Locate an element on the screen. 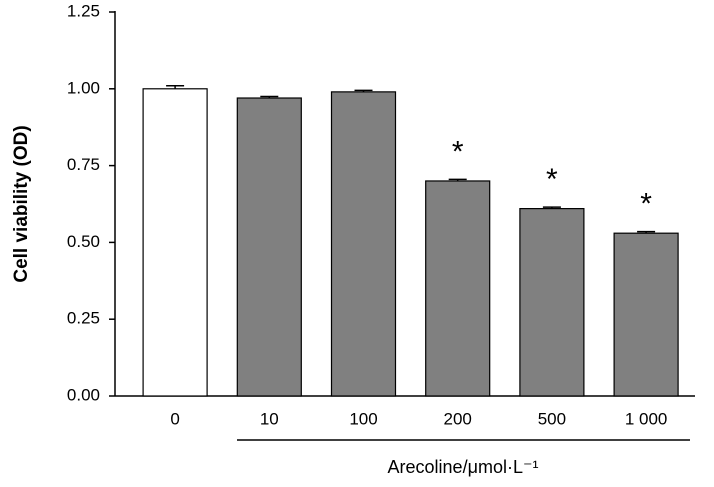  y-tick-label: 0.00 is located at coordinates (83, 394).